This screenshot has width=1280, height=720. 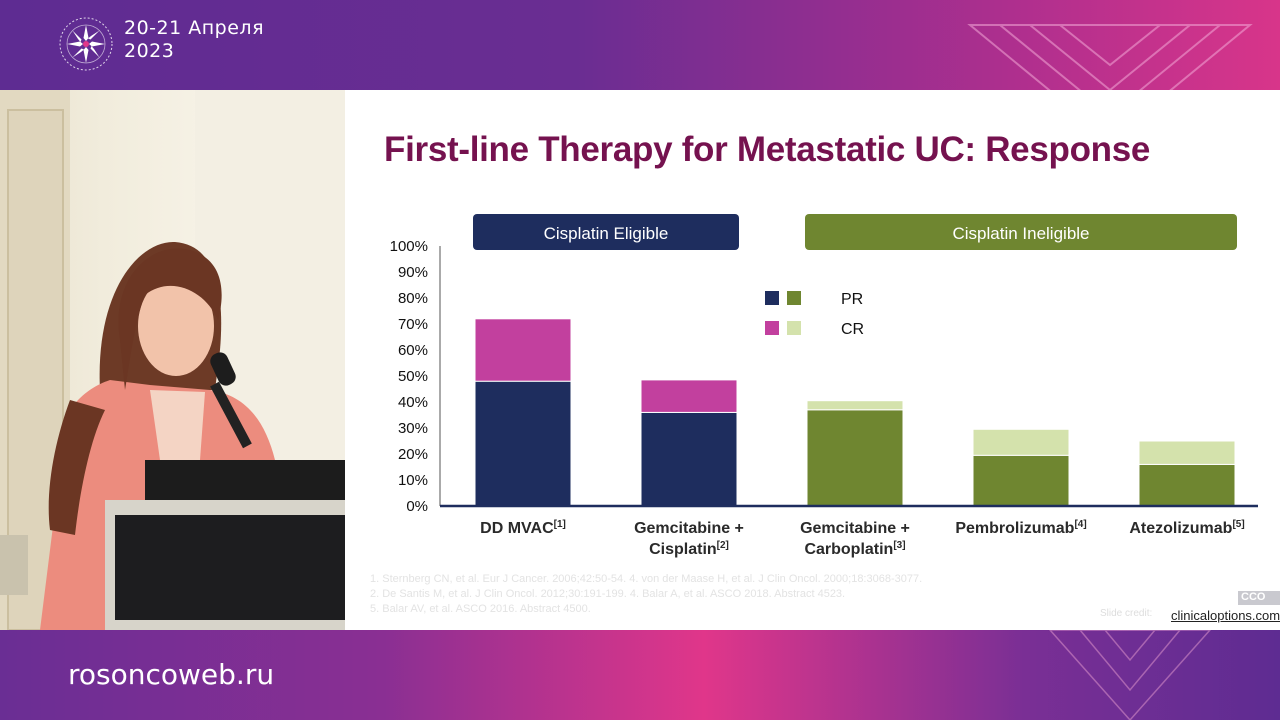 I want to click on group-header-label: Cisplatin Eligible, so click(x=606, y=233).